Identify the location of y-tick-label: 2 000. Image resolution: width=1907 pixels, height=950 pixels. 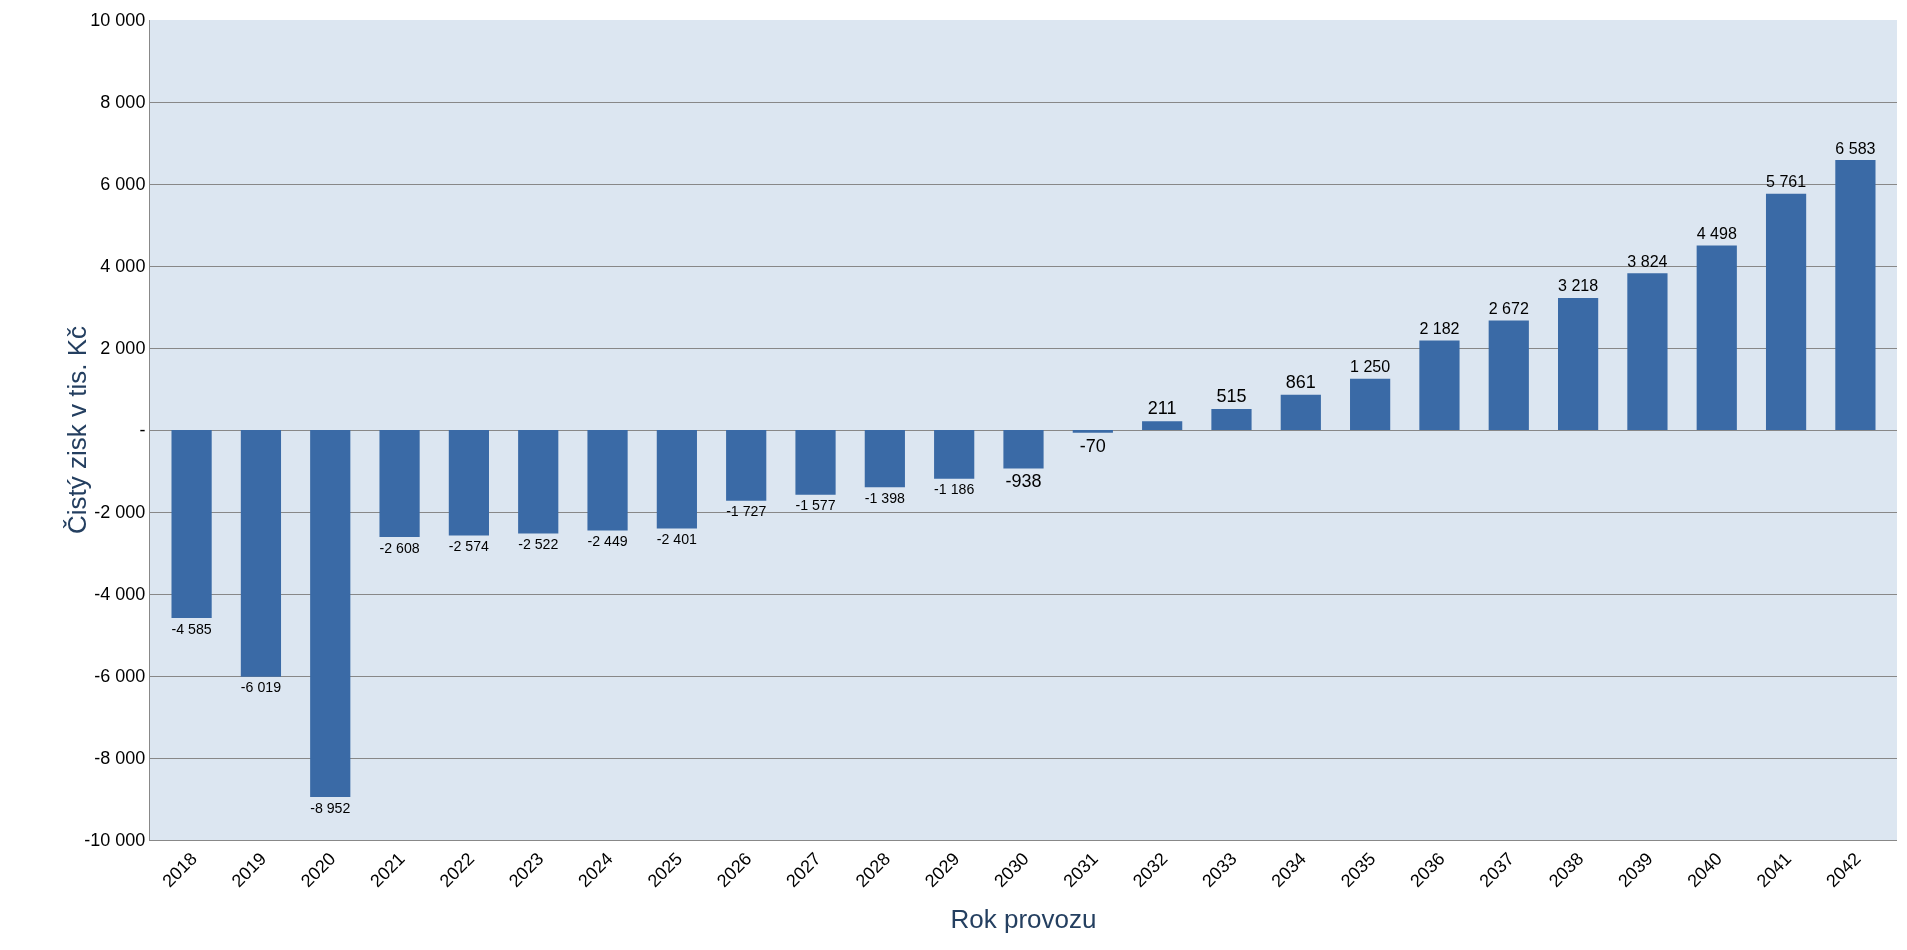
(123, 348).